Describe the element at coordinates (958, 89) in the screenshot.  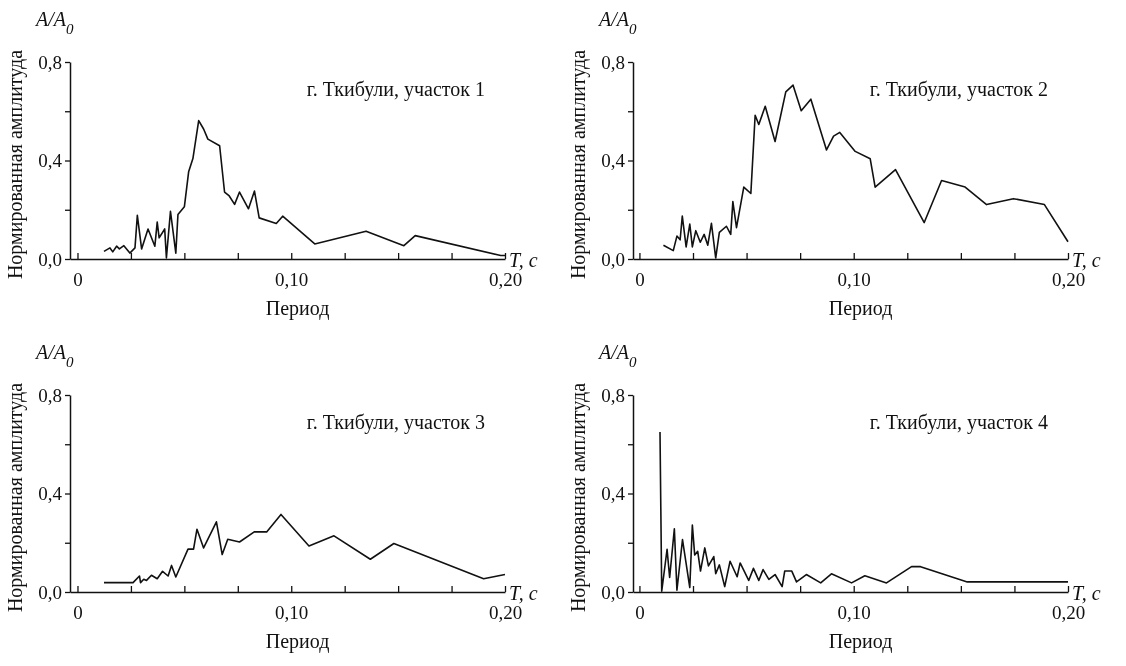
I see `text: г. Ткибули, участок 2` at that location.